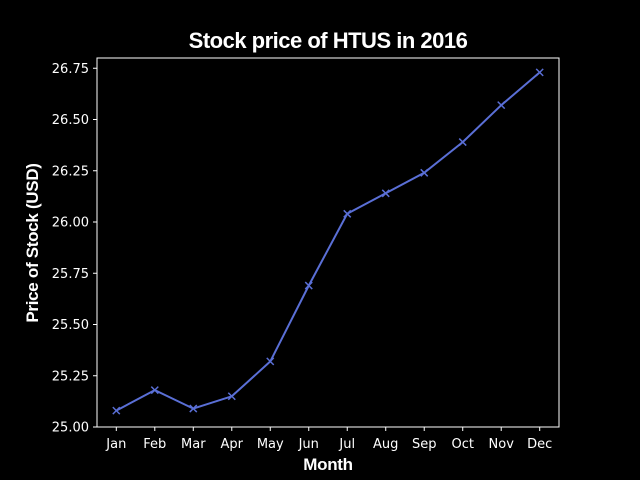 Image resolution: width=640 pixels, height=480 pixels. I want to click on y-tick-label: 26.25, so click(70, 171).